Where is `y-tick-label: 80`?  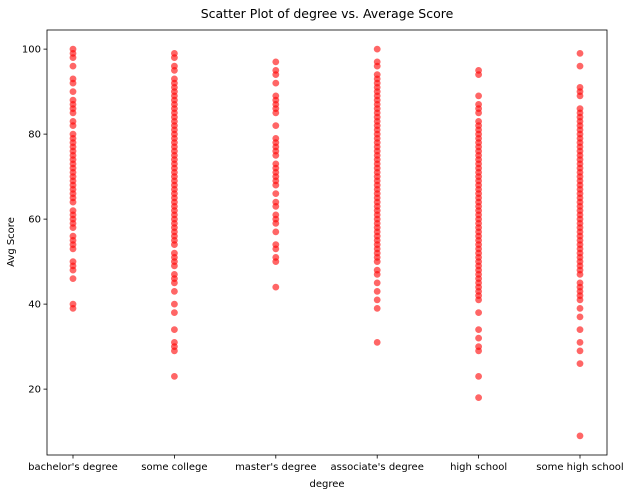
y-tick-label: 80 is located at coordinates (34, 135).